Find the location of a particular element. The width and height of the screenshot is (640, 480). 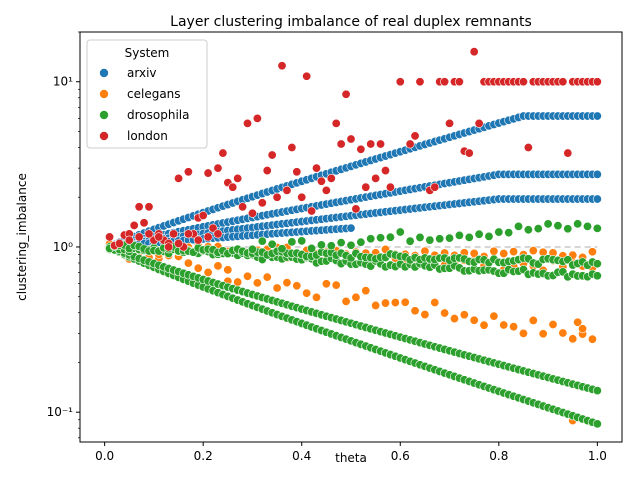

y-tick-label: 10⁻¹ is located at coordinates (60, 412).